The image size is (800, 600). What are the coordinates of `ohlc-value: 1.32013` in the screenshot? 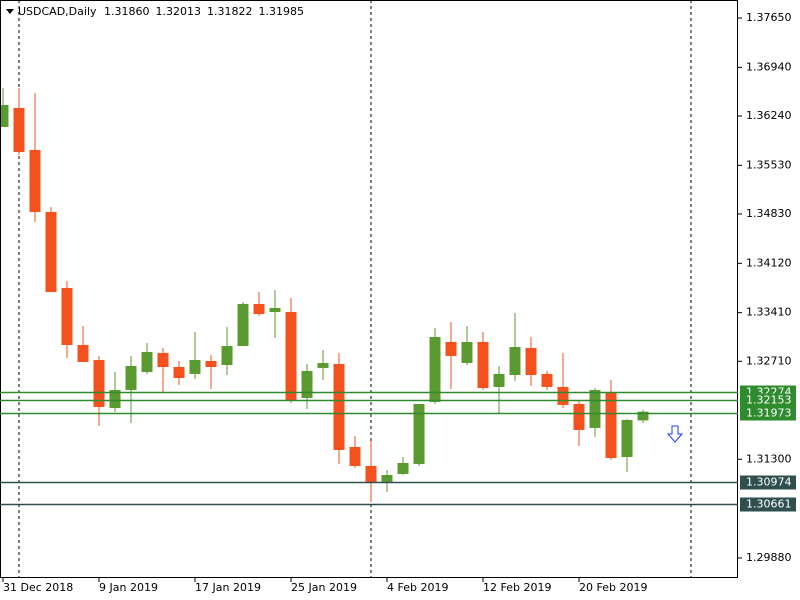 It's located at (179, 11).